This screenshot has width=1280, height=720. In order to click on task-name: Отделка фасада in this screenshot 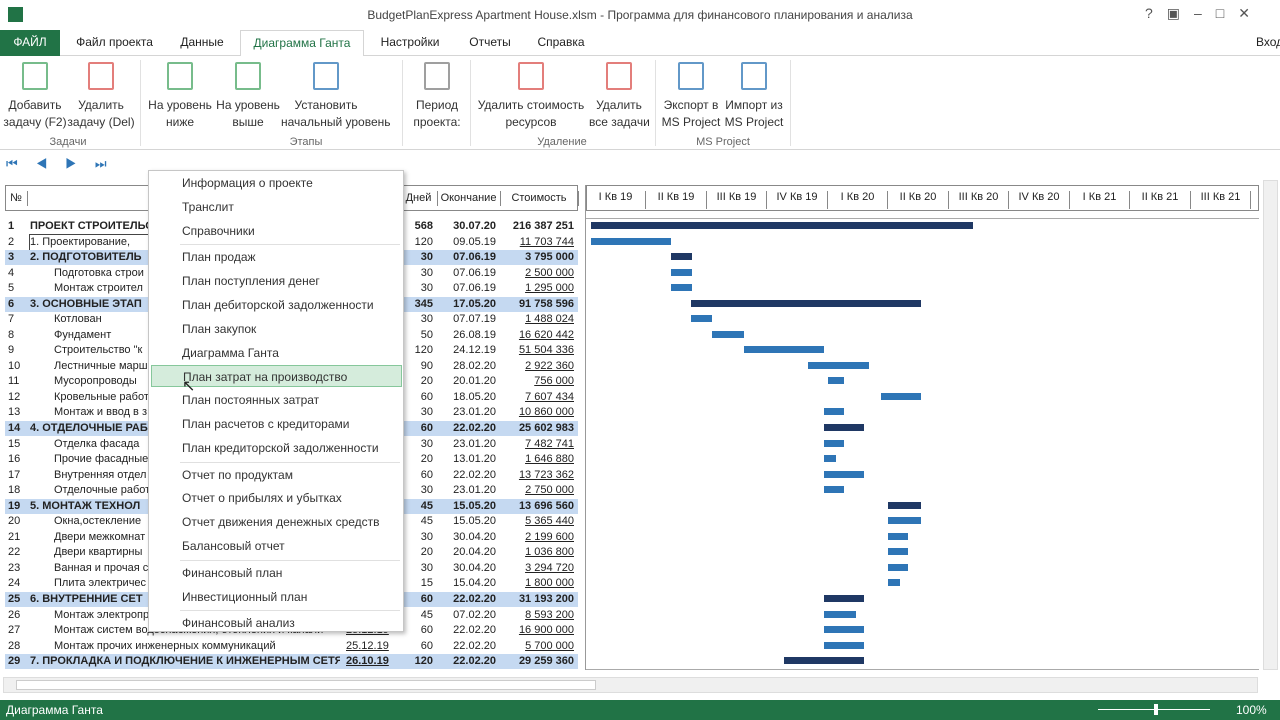, I will do `click(97, 443)`.